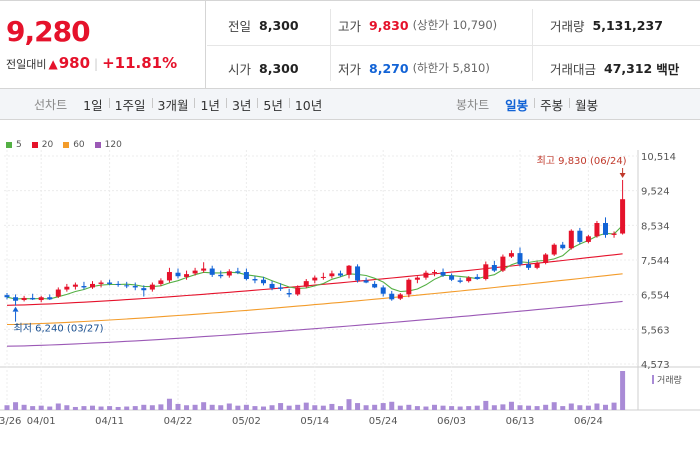 The width and height of the screenshot is (700, 450). I want to click on amount-cell: 거래대금 47,312 백만, so click(614, 68).